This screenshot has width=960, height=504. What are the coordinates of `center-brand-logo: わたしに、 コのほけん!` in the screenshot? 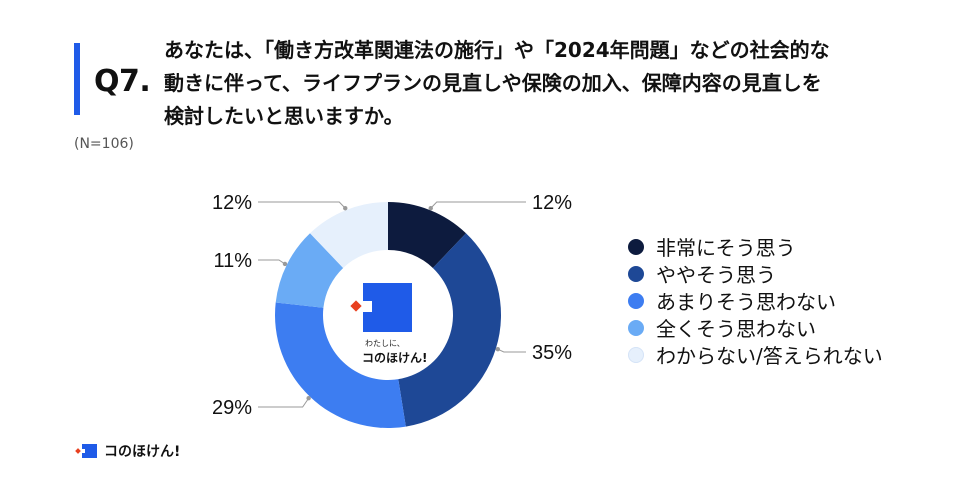 It's located at (388, 324).